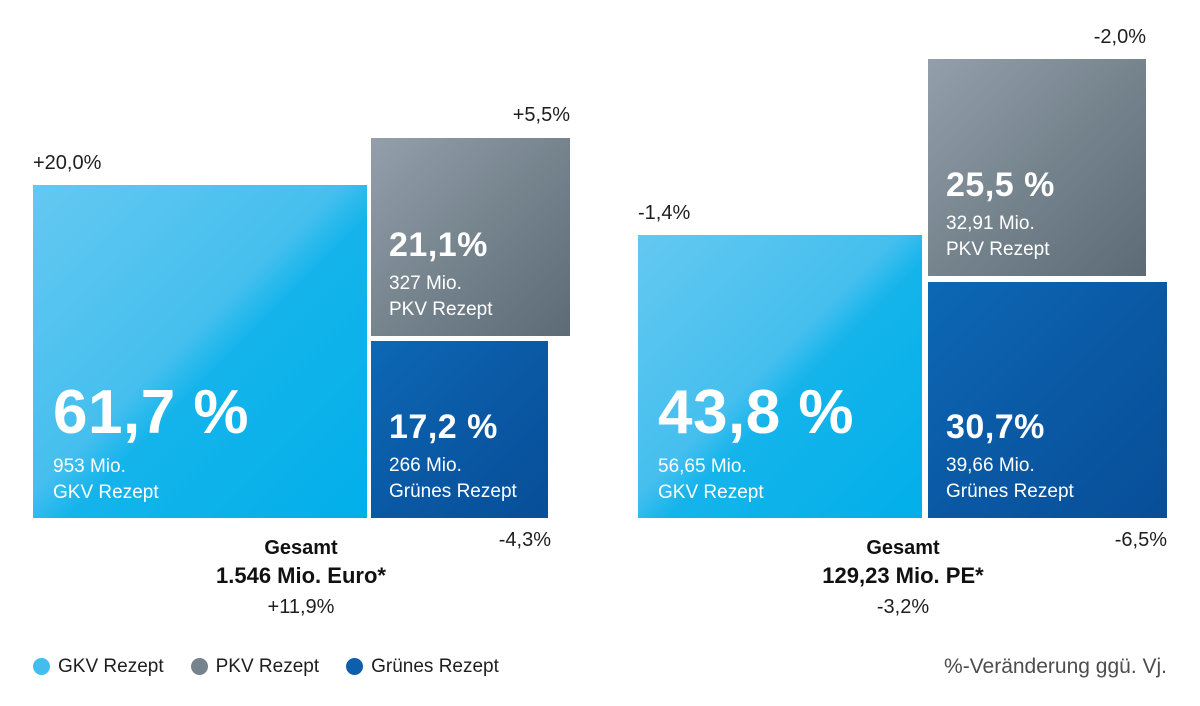 Image resolution: width=1200 pixels, height=706 pixels. I want to click on square-content: 25,5 % 32,91 Mio. PKV Rezept, so click(1000, 215).